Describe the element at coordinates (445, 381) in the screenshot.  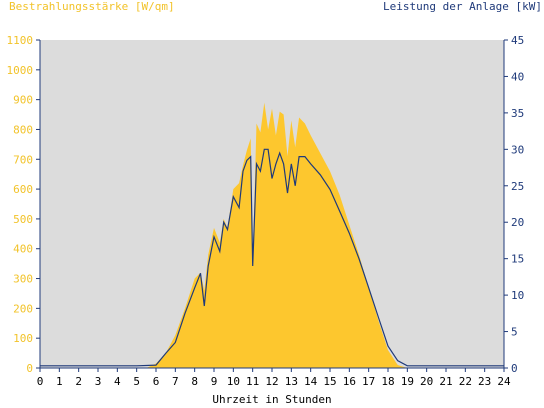
I see `x-tick-label: 21` at that location.